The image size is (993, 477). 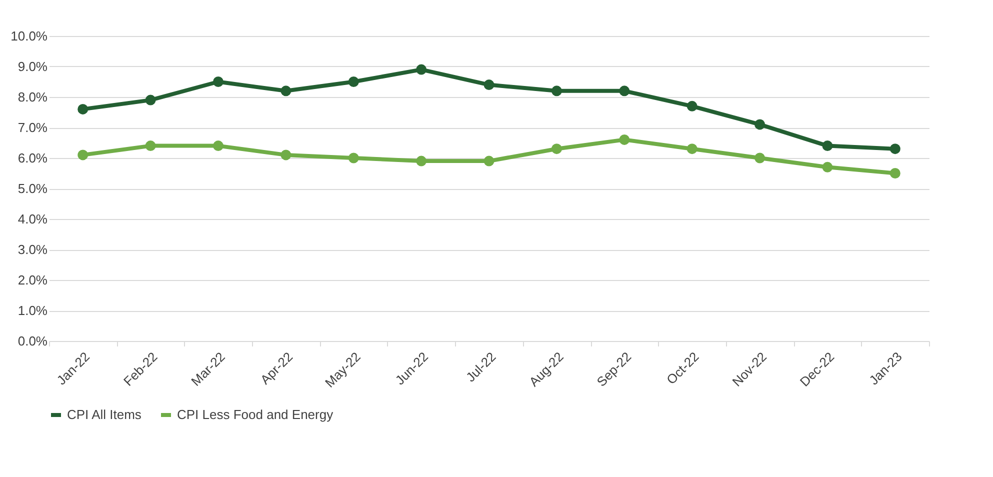 What do you see at coordinates (29, 36) in the screenshot?
I see `y-tick-label: 10.0%` at bounding box center [29, 36].